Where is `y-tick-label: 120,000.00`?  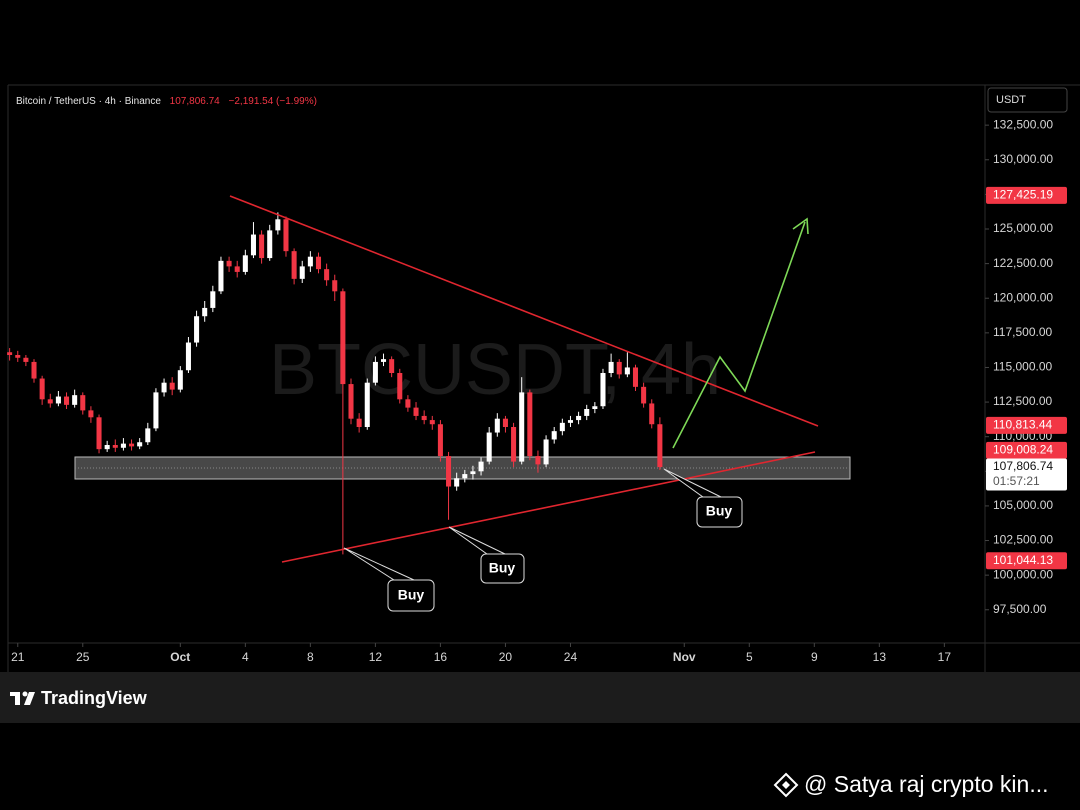 y-tick-label: 120,000.00 is located at coordinates (1023, 297).